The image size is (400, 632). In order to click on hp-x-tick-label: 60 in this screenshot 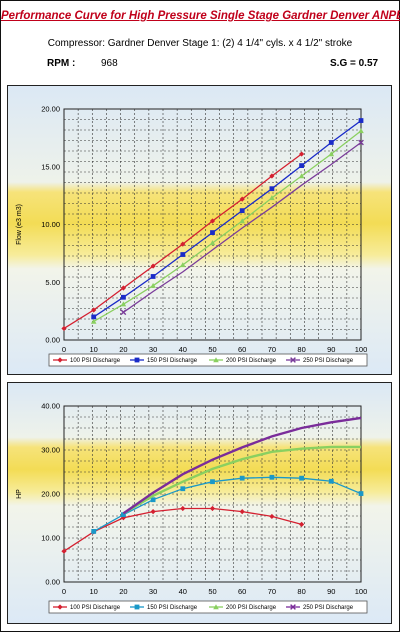, I will do `click(242, 591)`.